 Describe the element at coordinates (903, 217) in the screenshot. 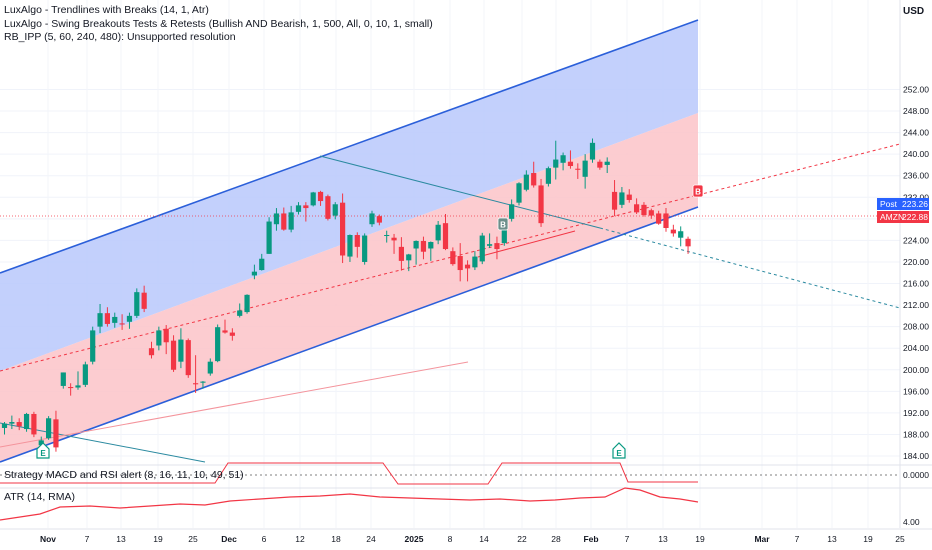

I see `last-price-tag: AMZN222.88` at that location.